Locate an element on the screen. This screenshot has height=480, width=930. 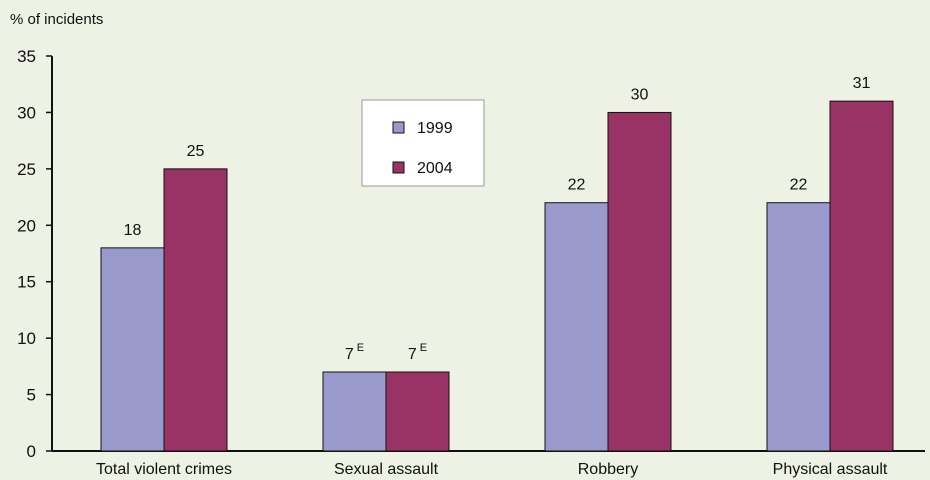
legend-swatch-1999 is located at coordinates (398, 127).